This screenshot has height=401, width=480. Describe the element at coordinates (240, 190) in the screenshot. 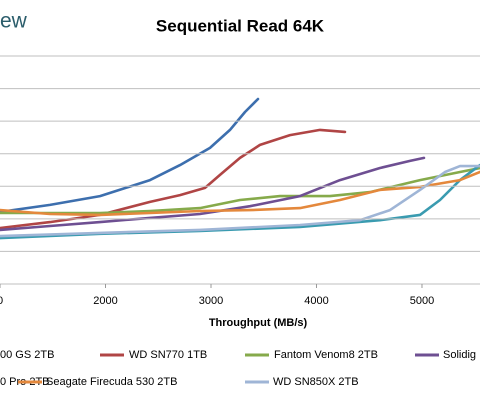

I see `series-line` at that location.